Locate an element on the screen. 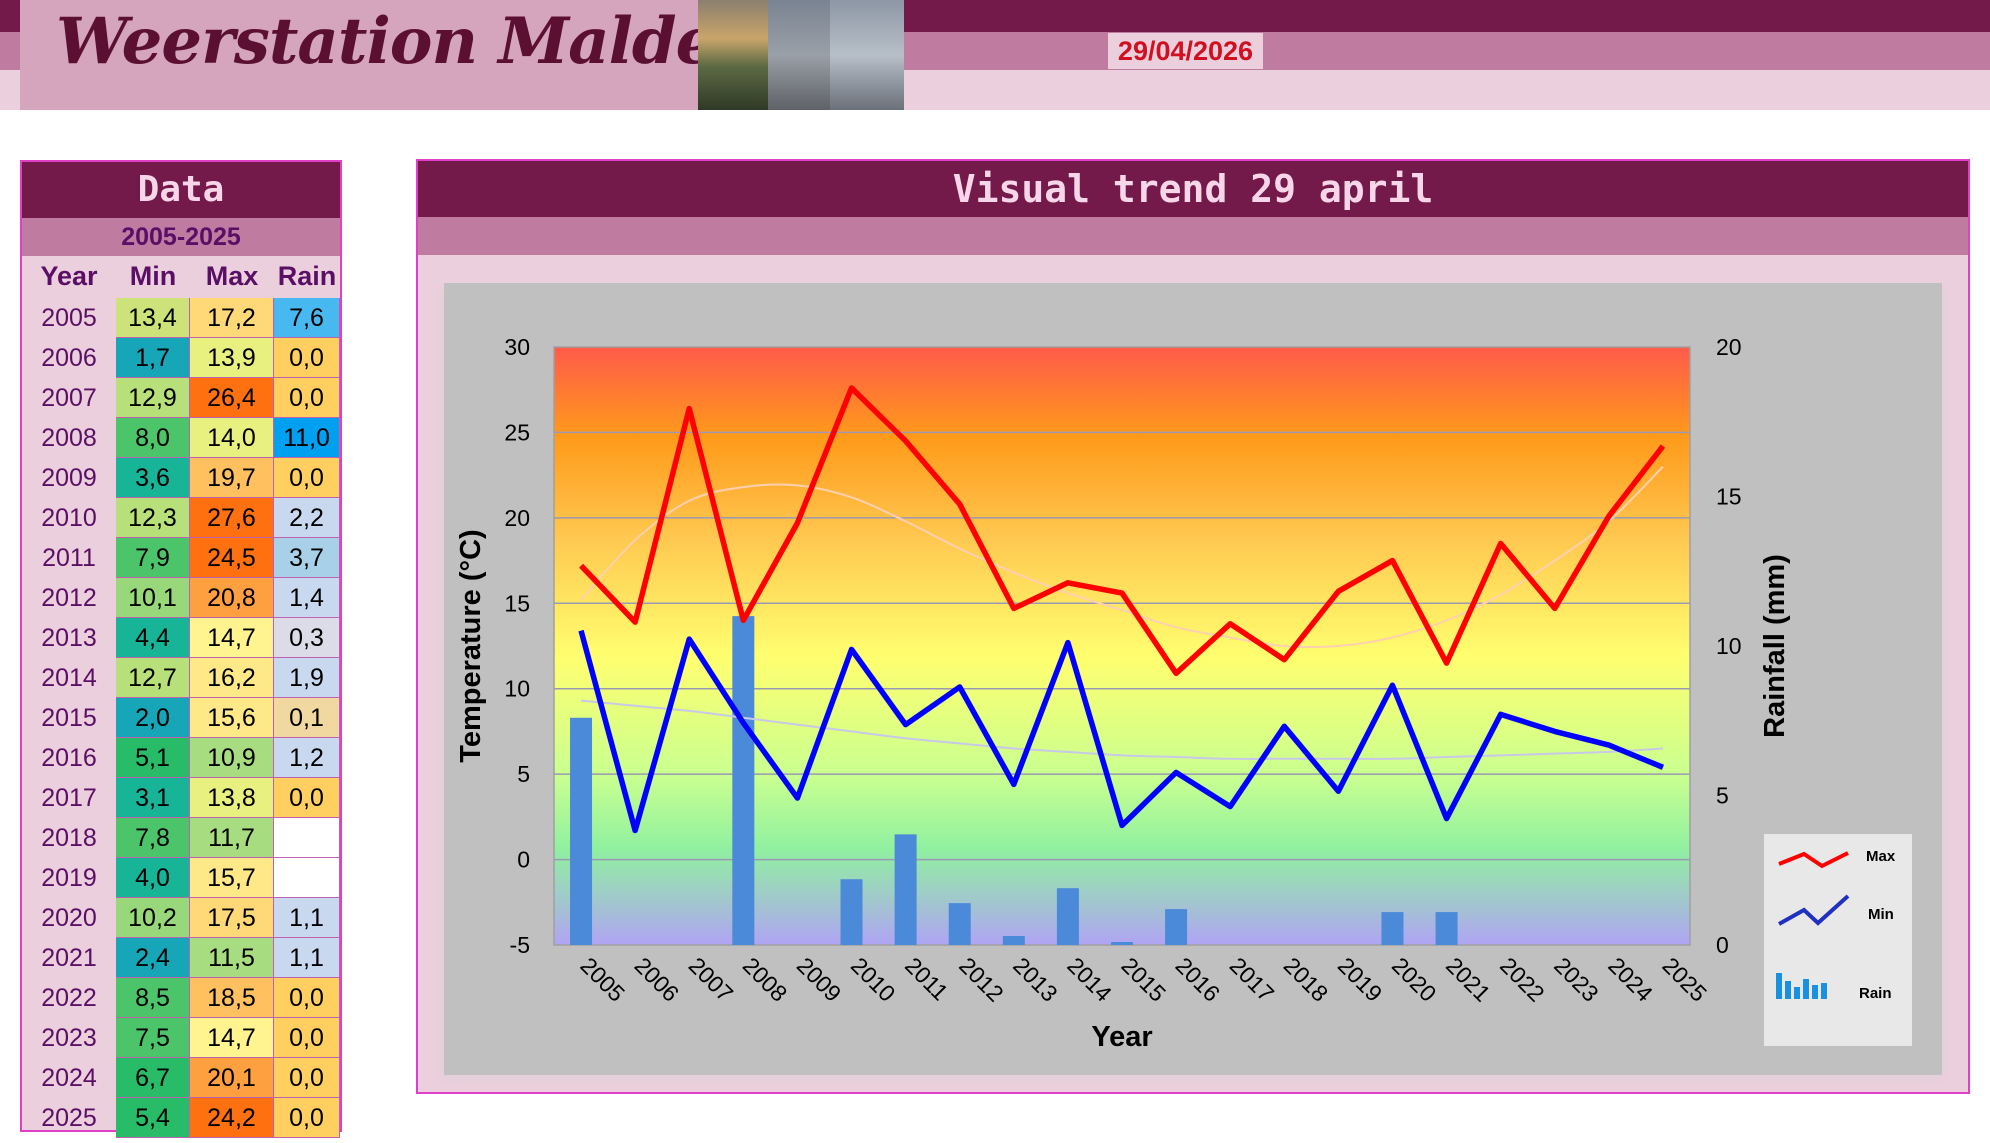 This screenshot has width=1990, height=1143. cell-year: 2017 is located at coordinates (69, 798).